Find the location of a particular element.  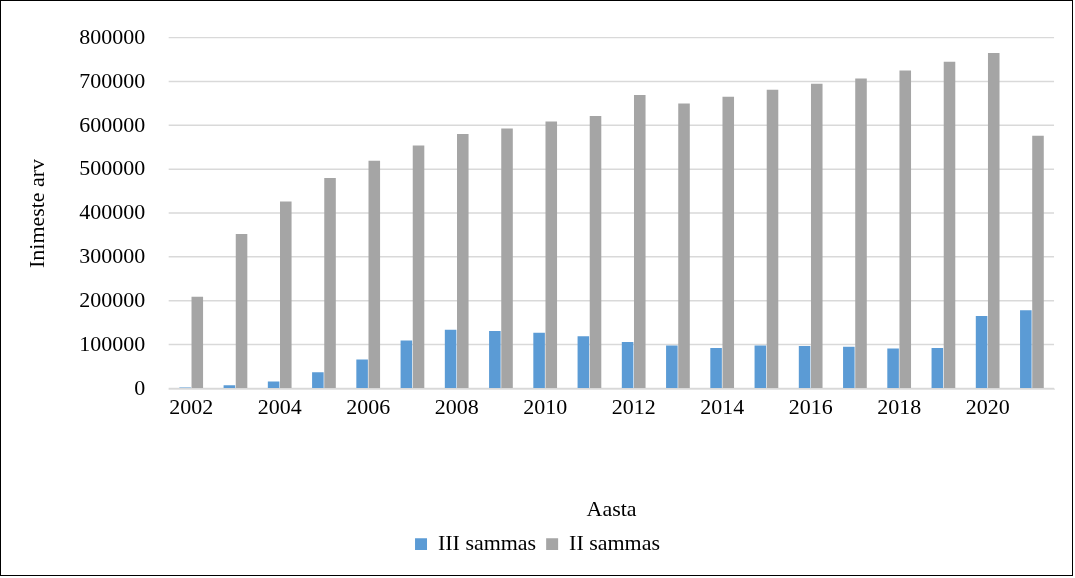

x-tick-label: 2020 is located at coordinates (987, 406).